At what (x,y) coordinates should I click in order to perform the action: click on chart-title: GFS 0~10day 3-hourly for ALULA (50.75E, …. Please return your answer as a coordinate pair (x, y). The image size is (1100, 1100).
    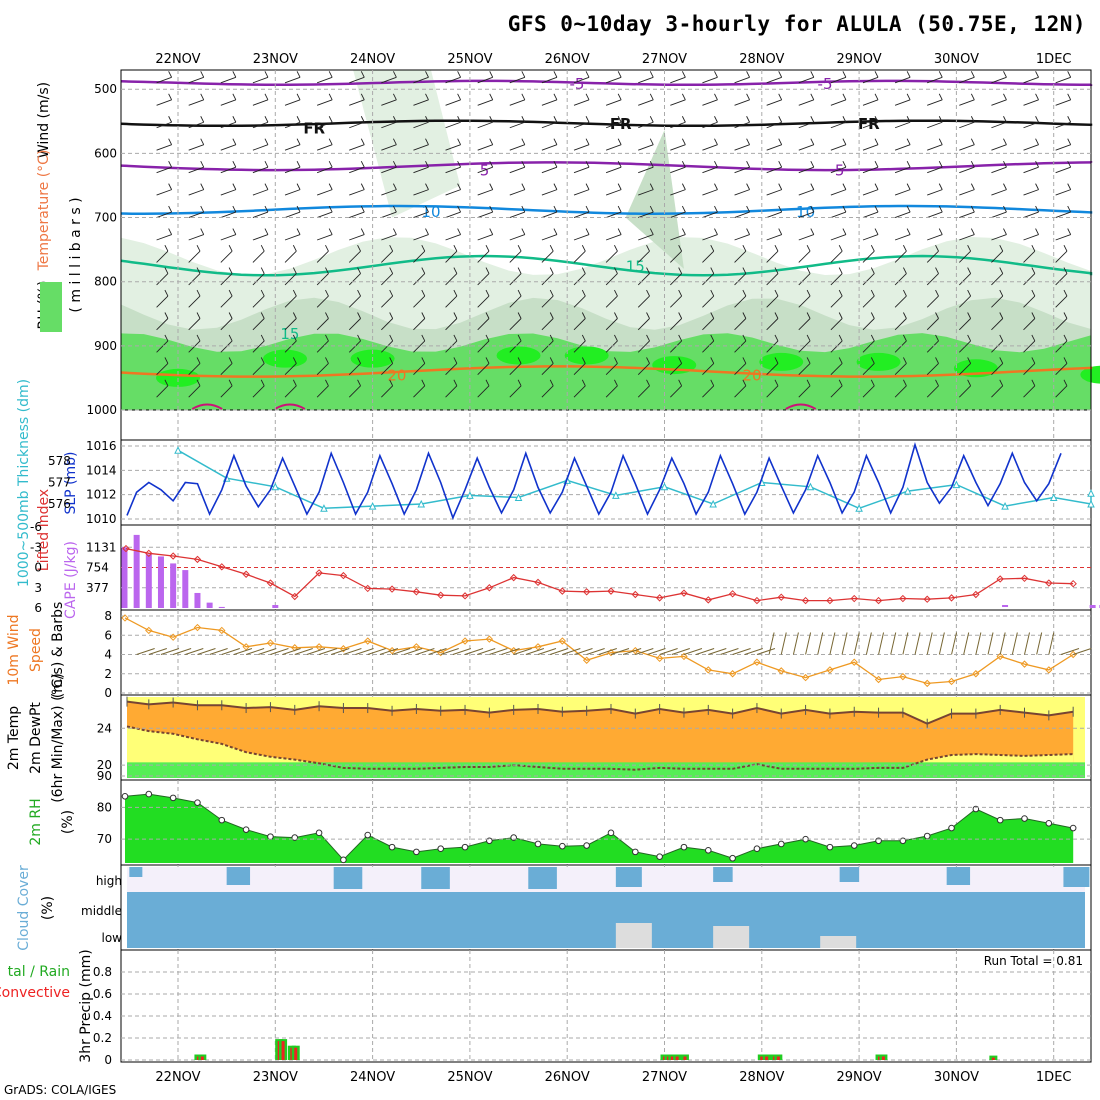
    Looking at the image, I should click on (796, 24).